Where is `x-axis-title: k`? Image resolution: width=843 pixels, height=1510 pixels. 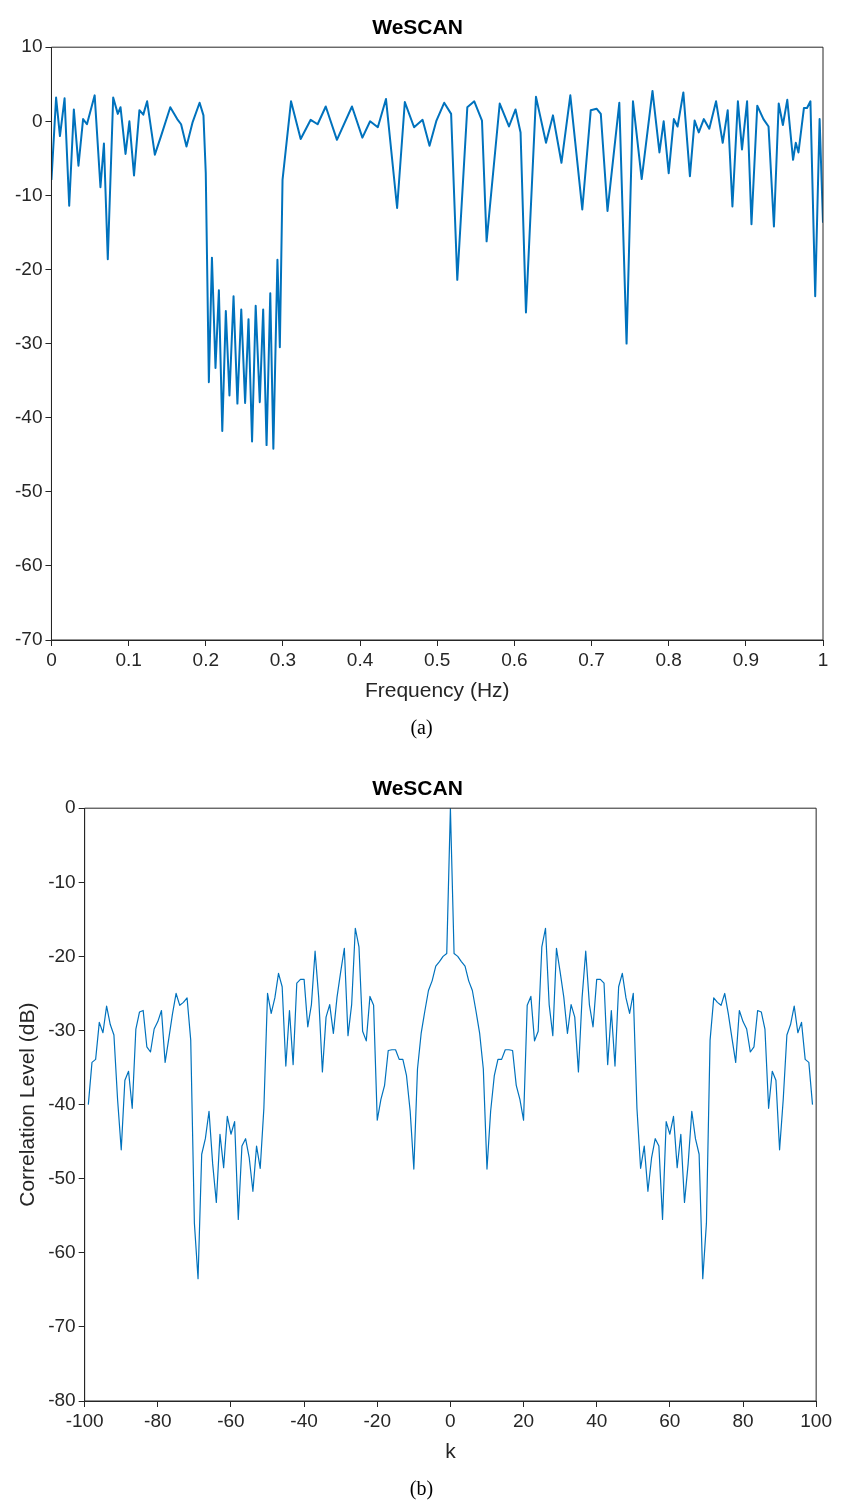
x-axis-title: k is located at coordinates (451, 1451).